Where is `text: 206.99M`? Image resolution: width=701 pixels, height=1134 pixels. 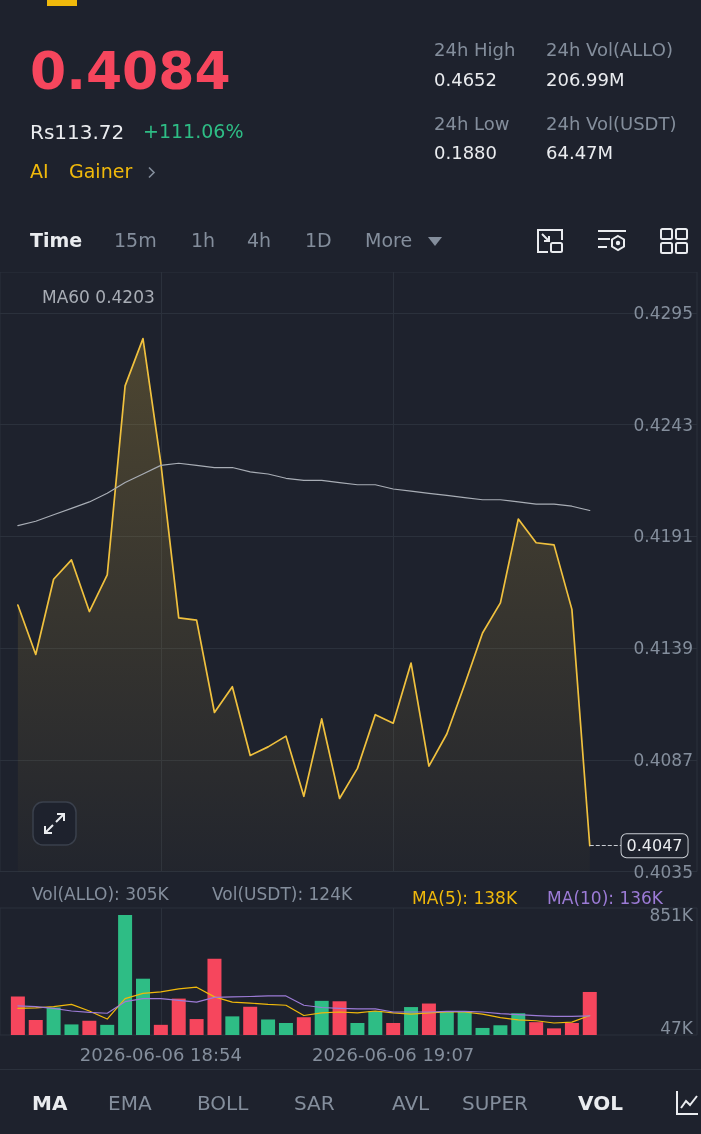 text: 206.99M is located at coordinates (585, 79).